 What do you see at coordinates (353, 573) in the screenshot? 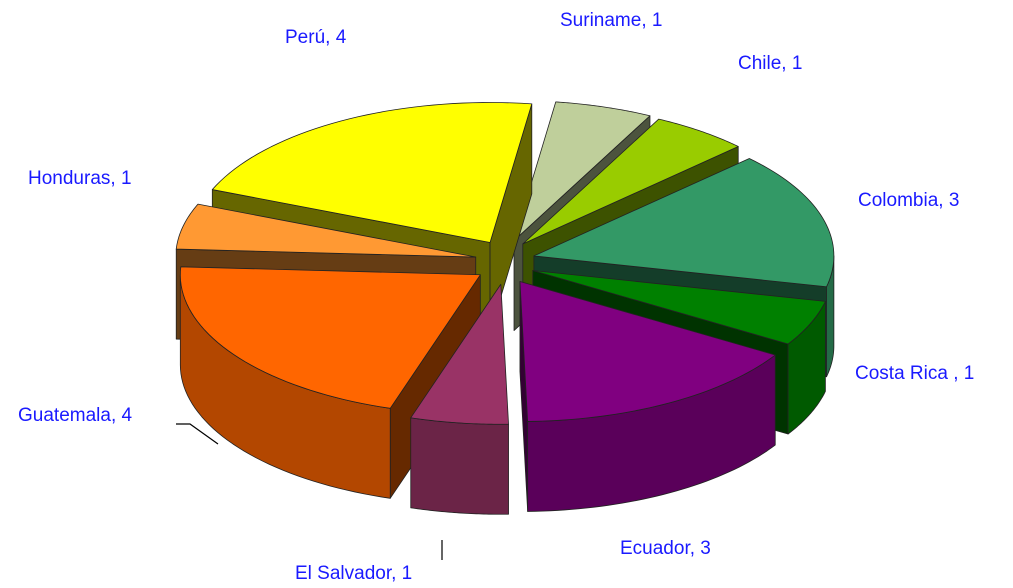
I see `data-label: El Salvador, 1` at bounding box center [353, 573].